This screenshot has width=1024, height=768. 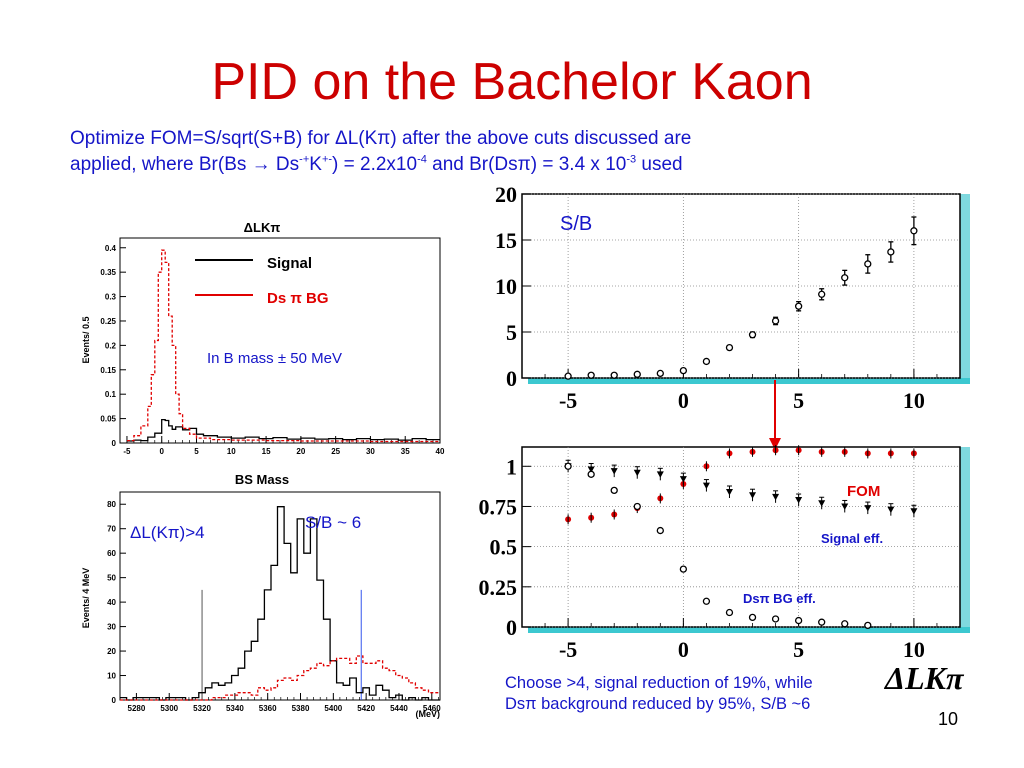 I want to click on x-tick-label: 5320, so click(x=202, y=708).